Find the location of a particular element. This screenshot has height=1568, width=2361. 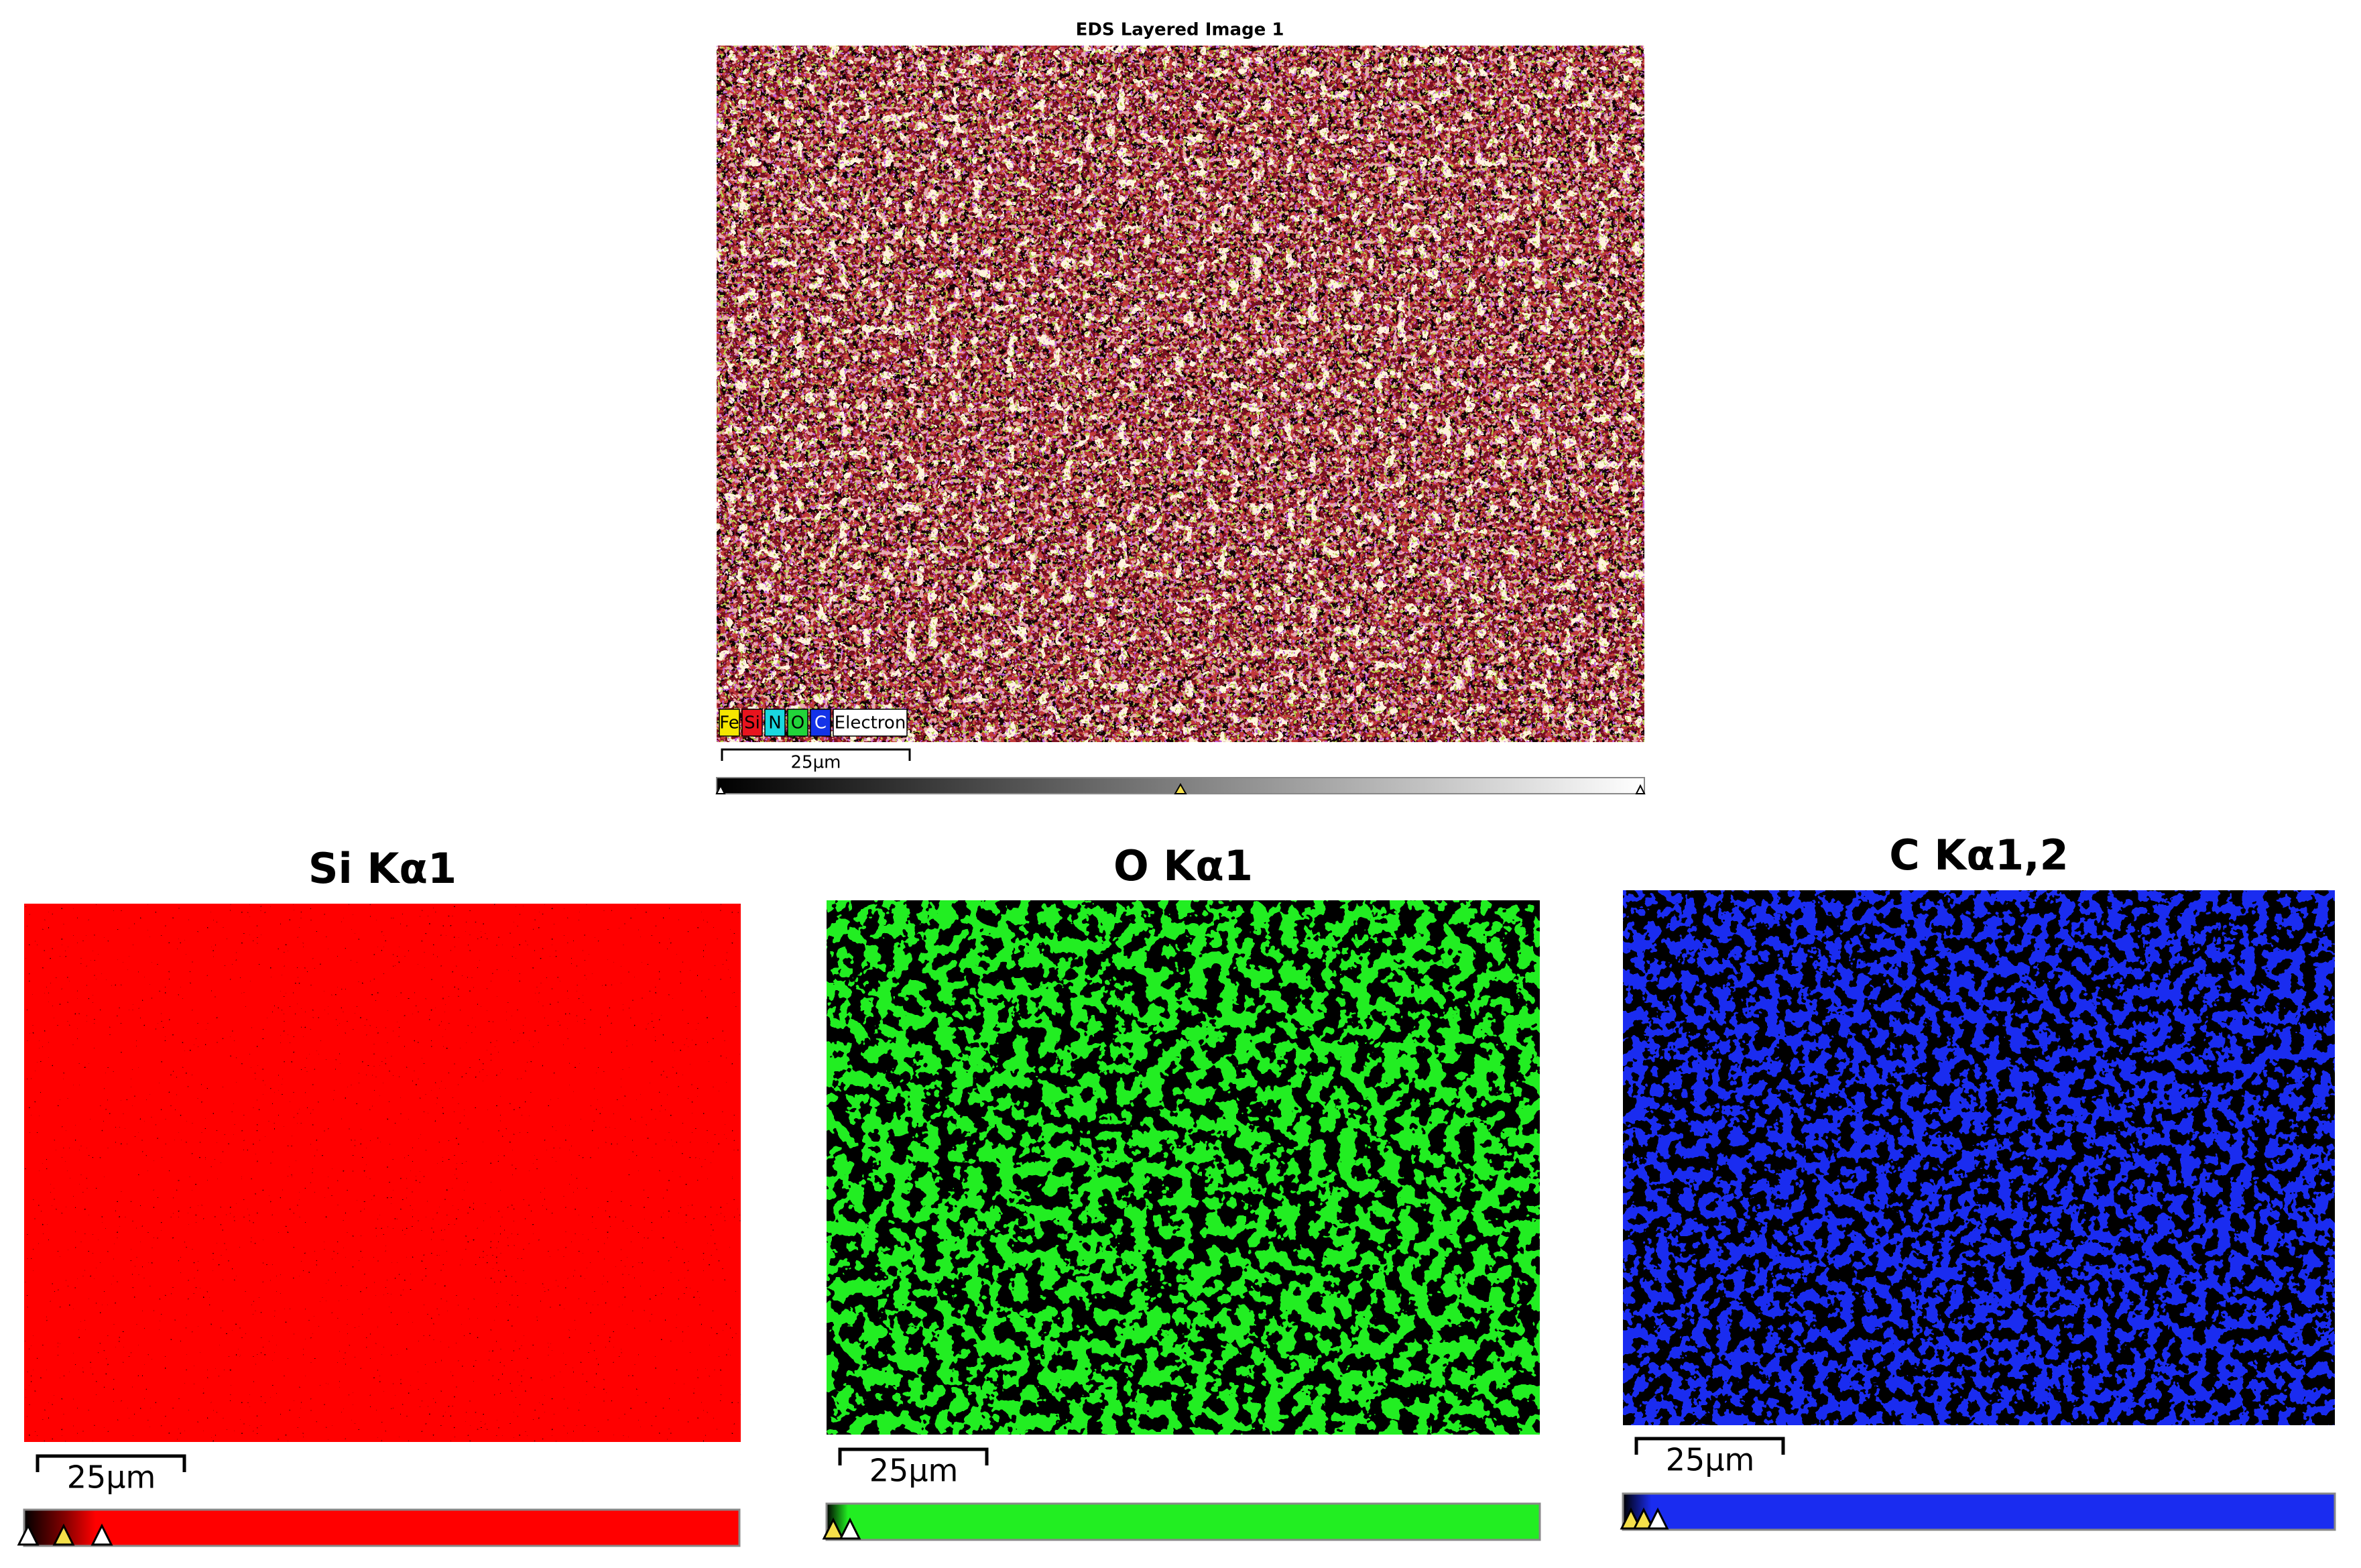

legend-label: O is located at coordinates (797, 723).